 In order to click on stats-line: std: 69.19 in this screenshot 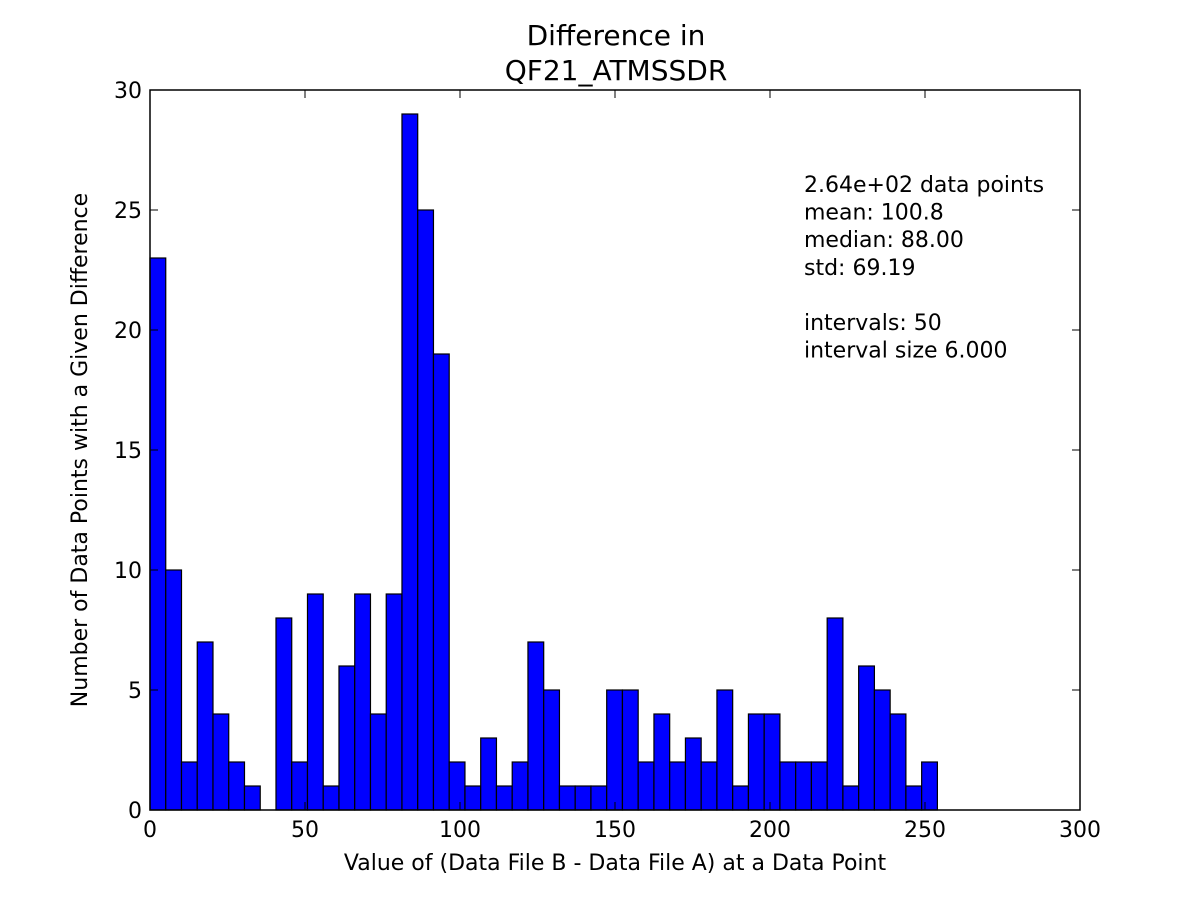, I will do `click(859, 268)`.